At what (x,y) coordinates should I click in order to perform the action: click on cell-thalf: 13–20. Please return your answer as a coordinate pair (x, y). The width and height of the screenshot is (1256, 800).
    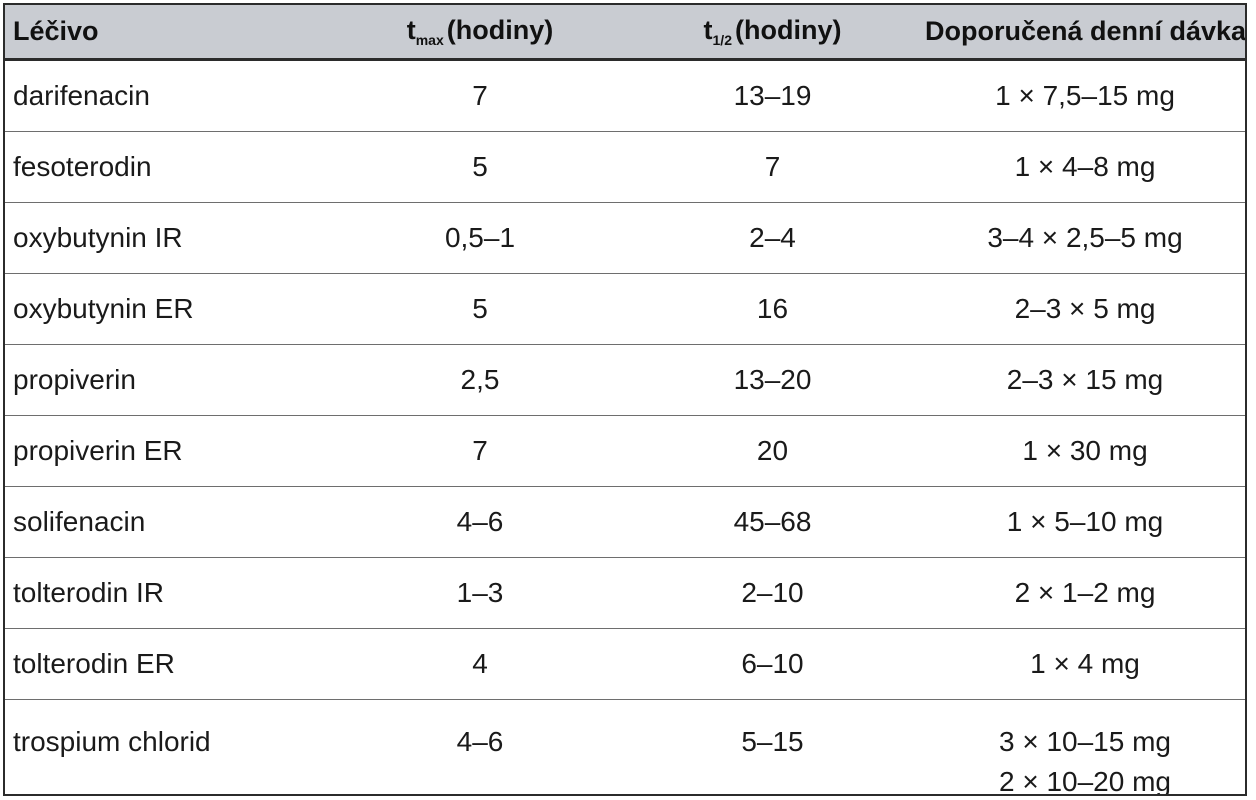
    Looking at the image, I should click on (772, 379).